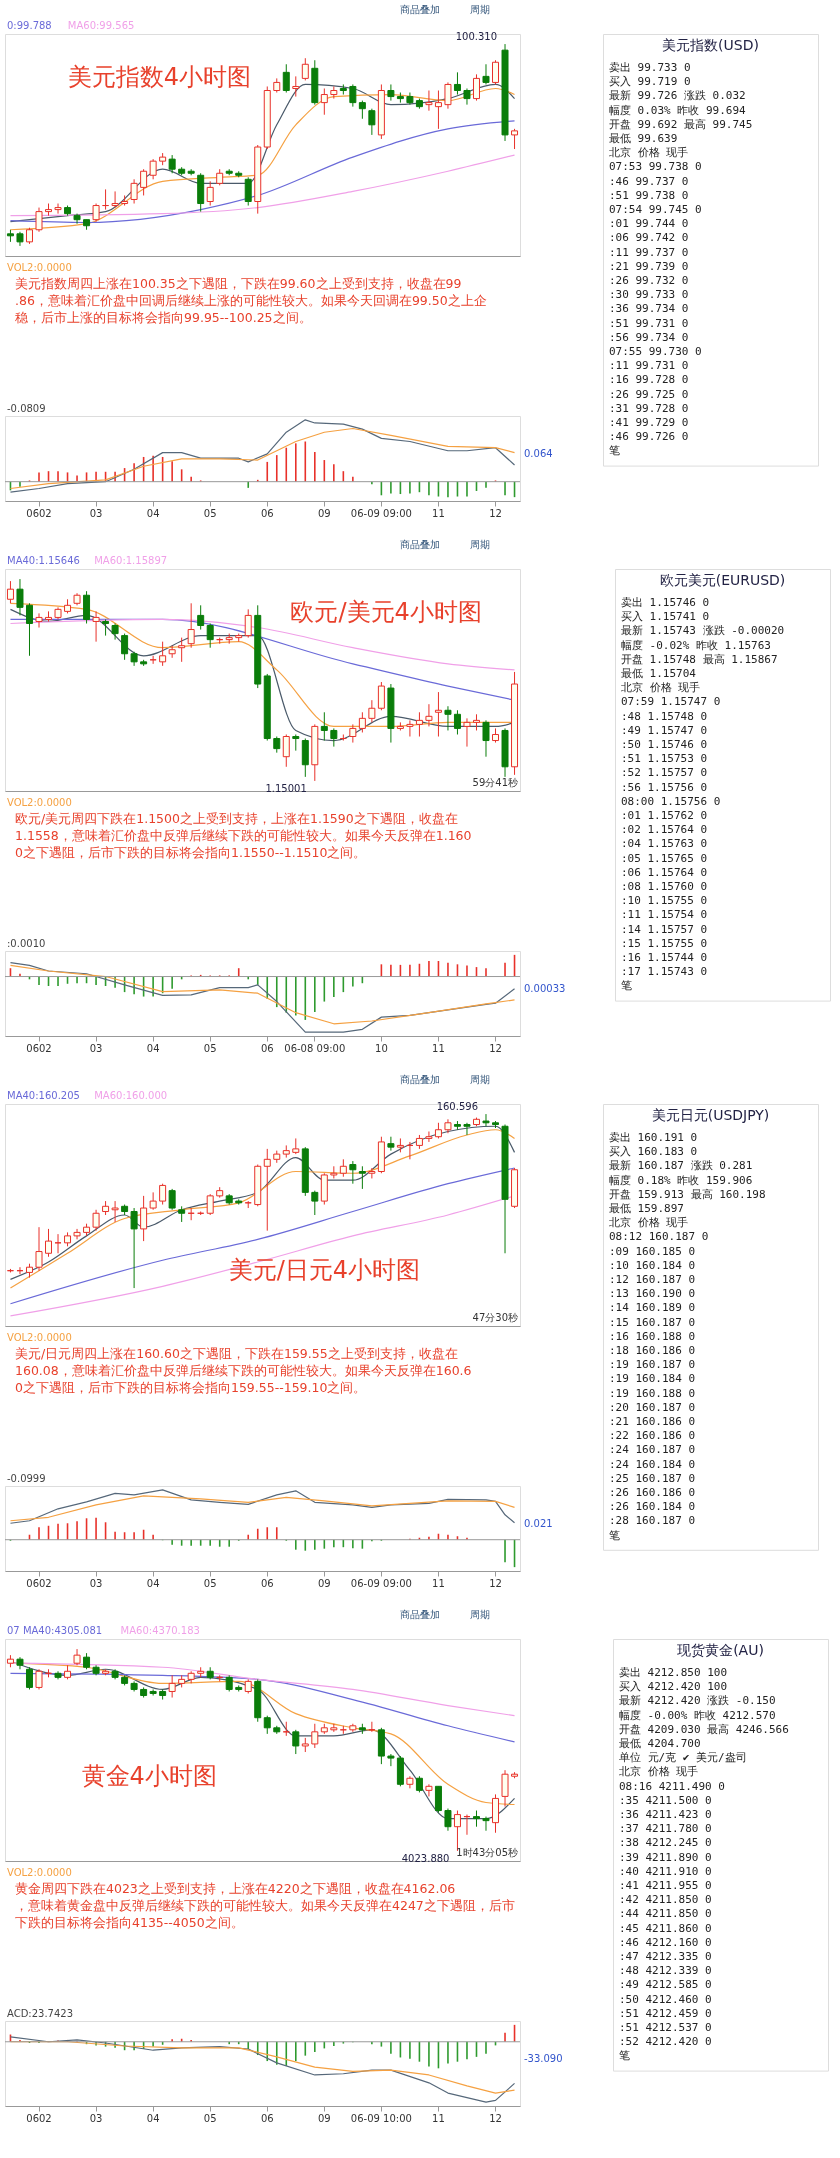  What do you see at coordinates (159, 77) in the screenshot?
I see `text: 美元指数4小时图` at bounding box center [159, 77].